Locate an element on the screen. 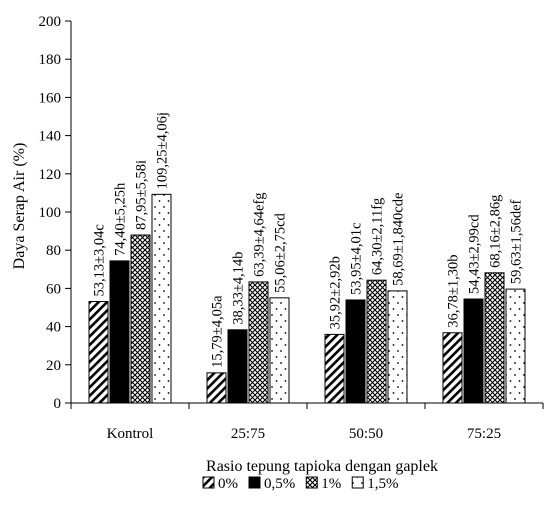  y-tick-label: 40 is located at coordinates (53, 328).